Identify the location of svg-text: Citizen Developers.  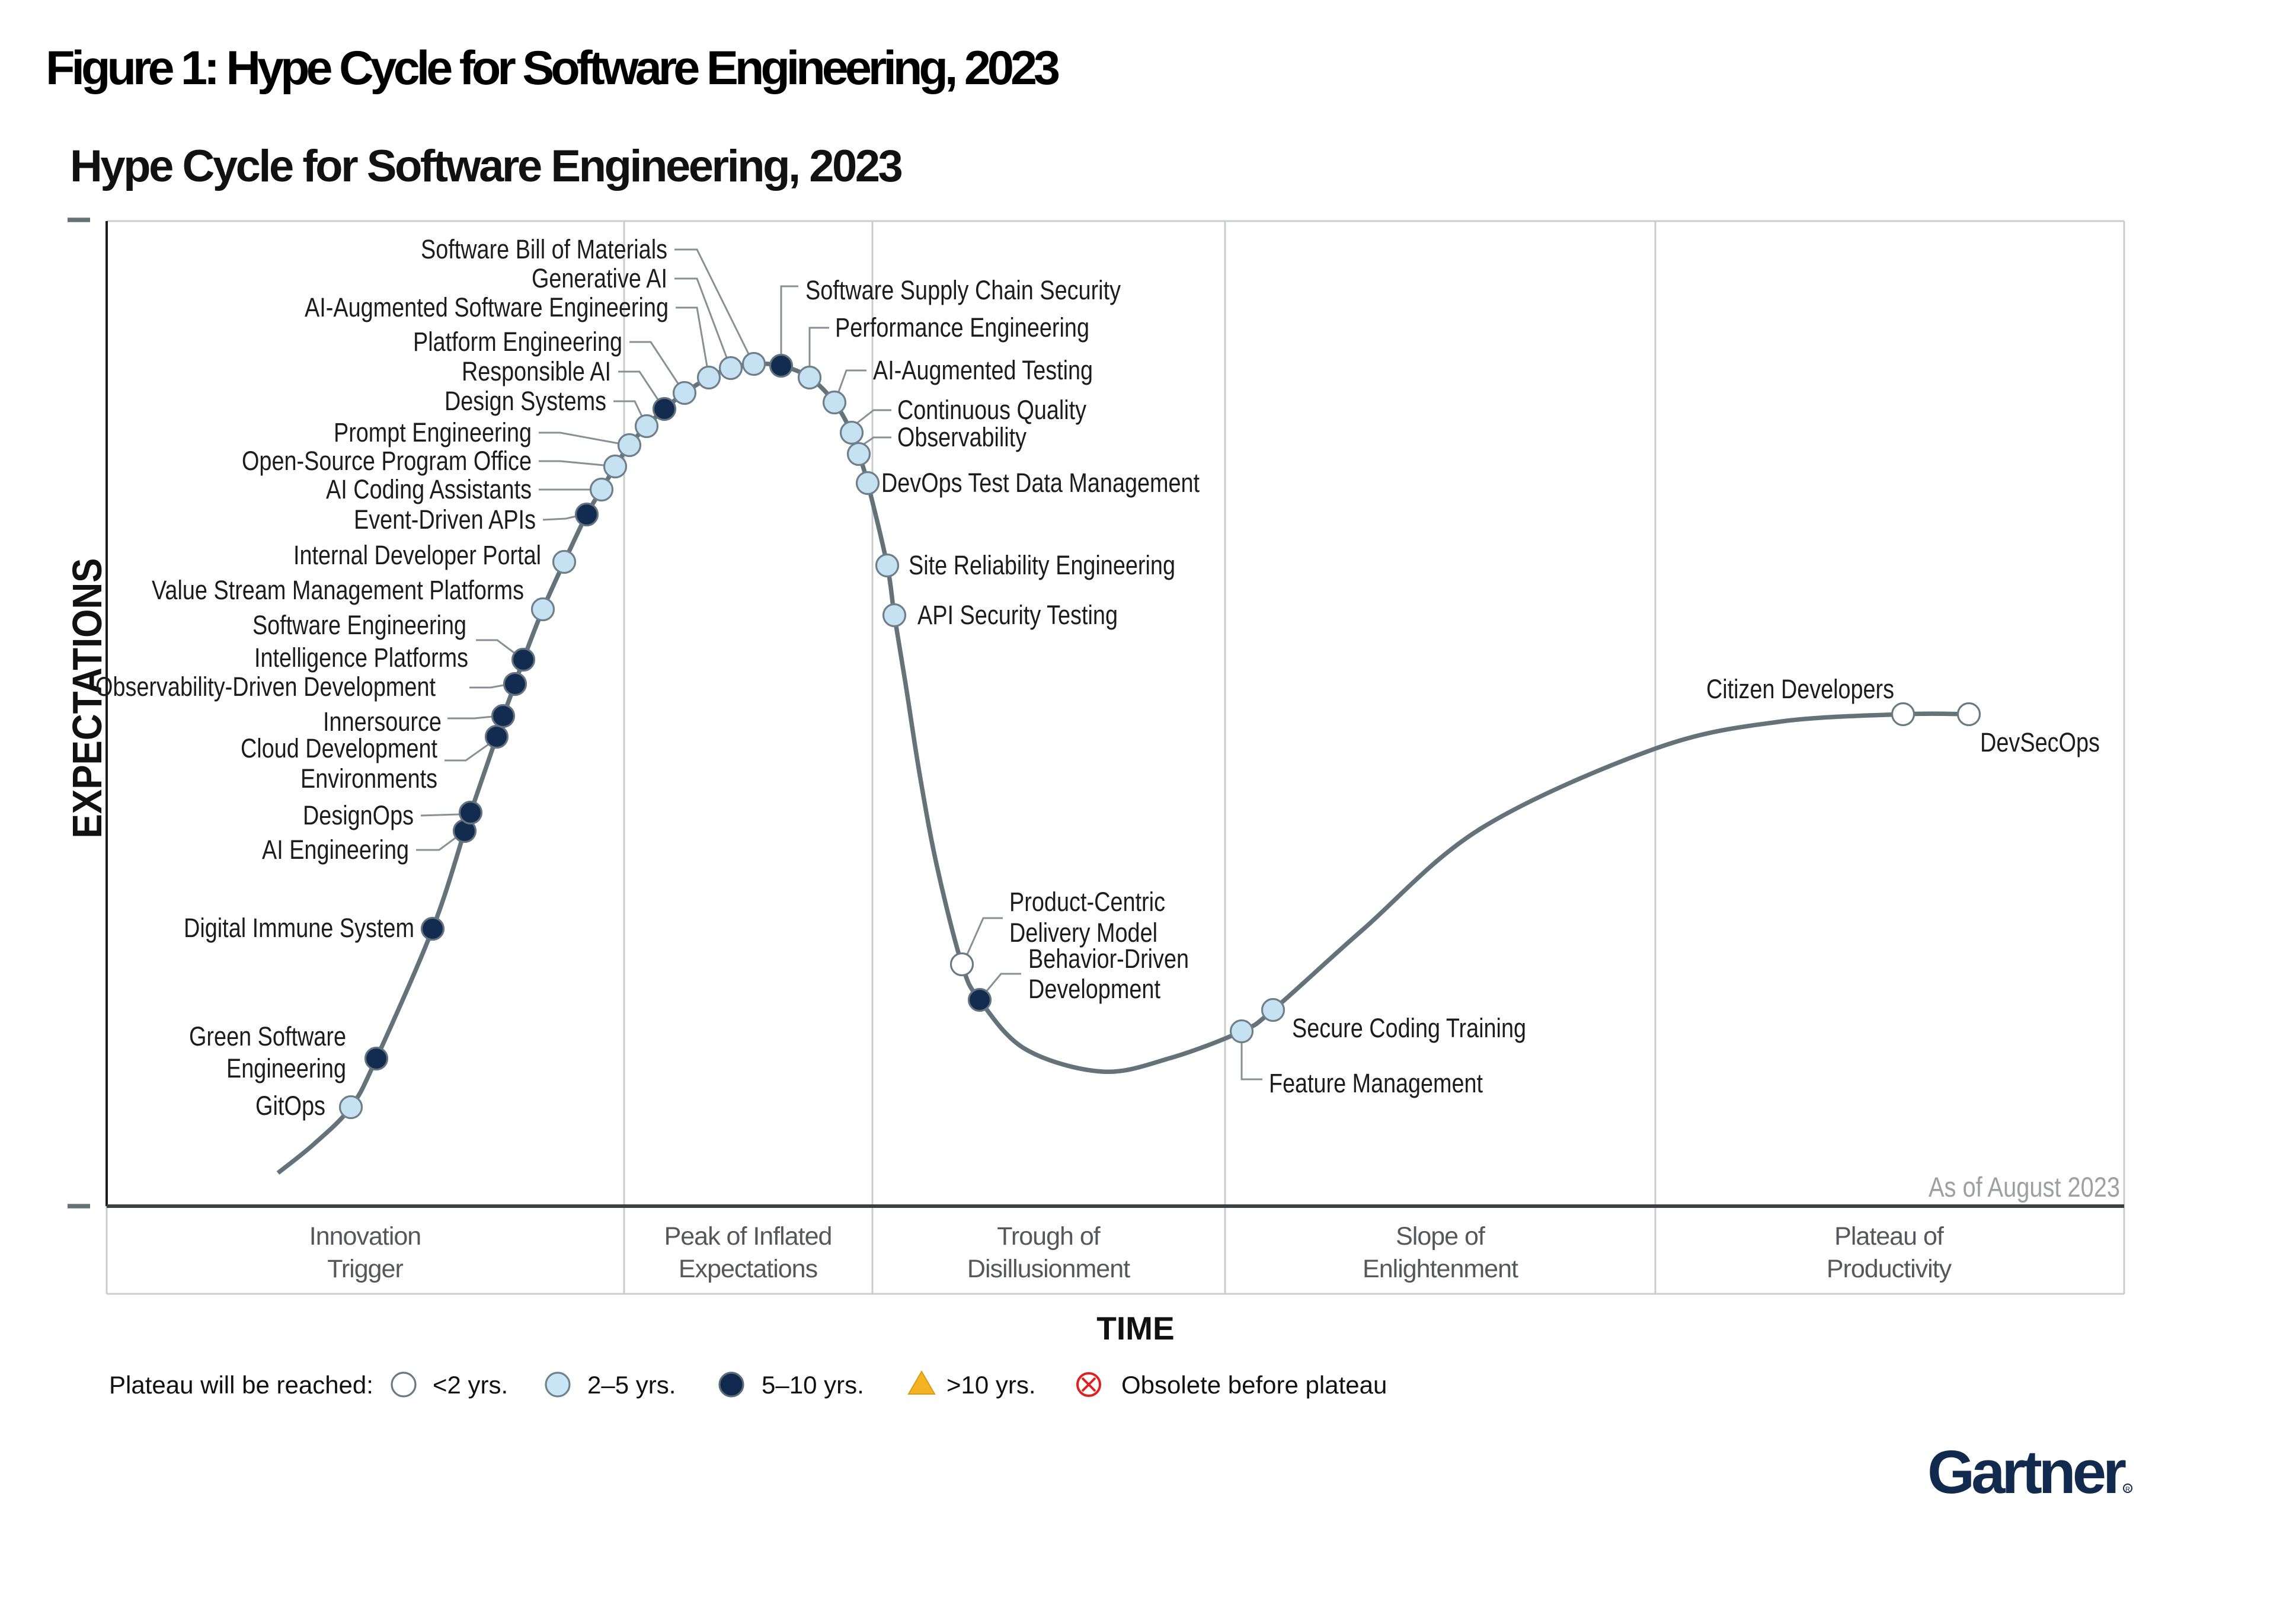
(1800, 689).